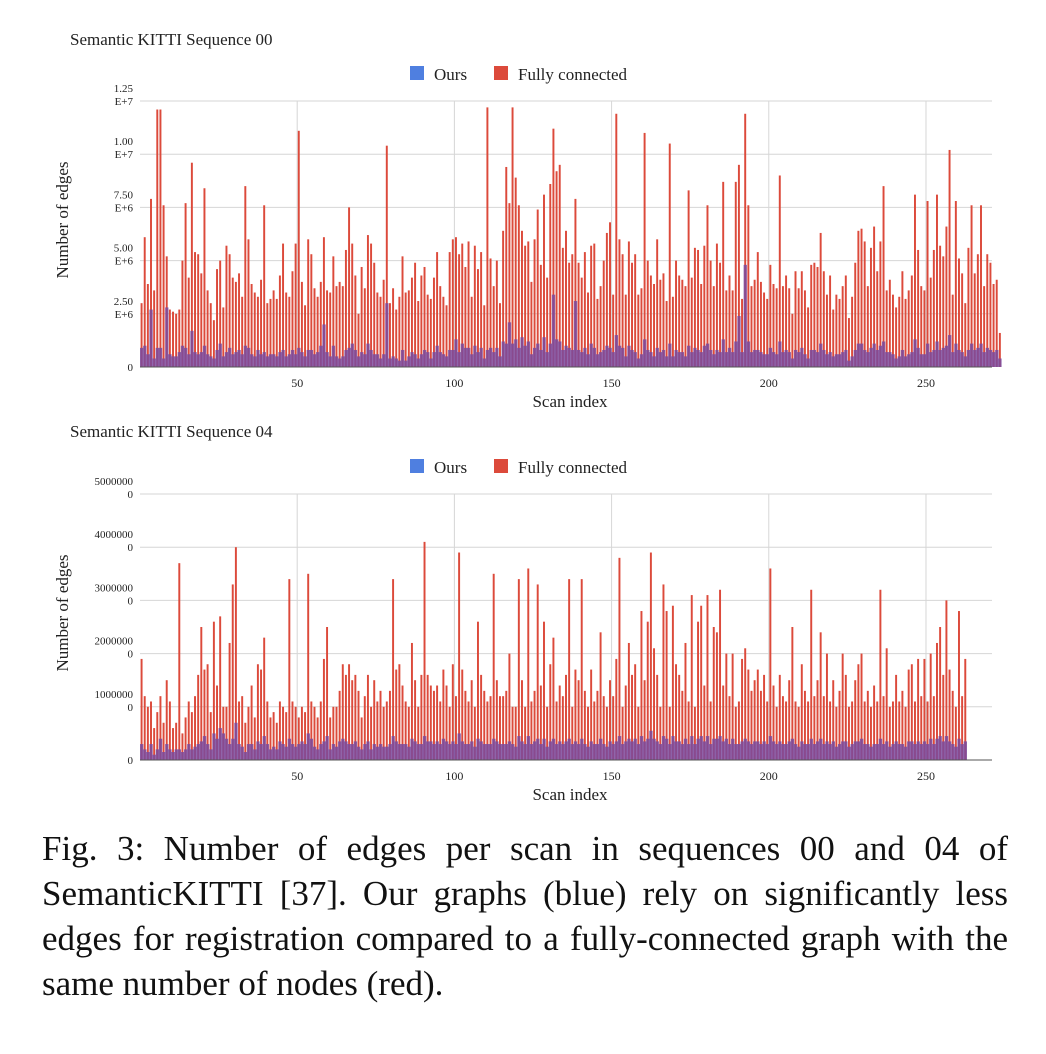  What do you see at coordinates (114, 588) in the screenshot?
I see `y-tick-line: 3000000` at bounding box center [114, 588].